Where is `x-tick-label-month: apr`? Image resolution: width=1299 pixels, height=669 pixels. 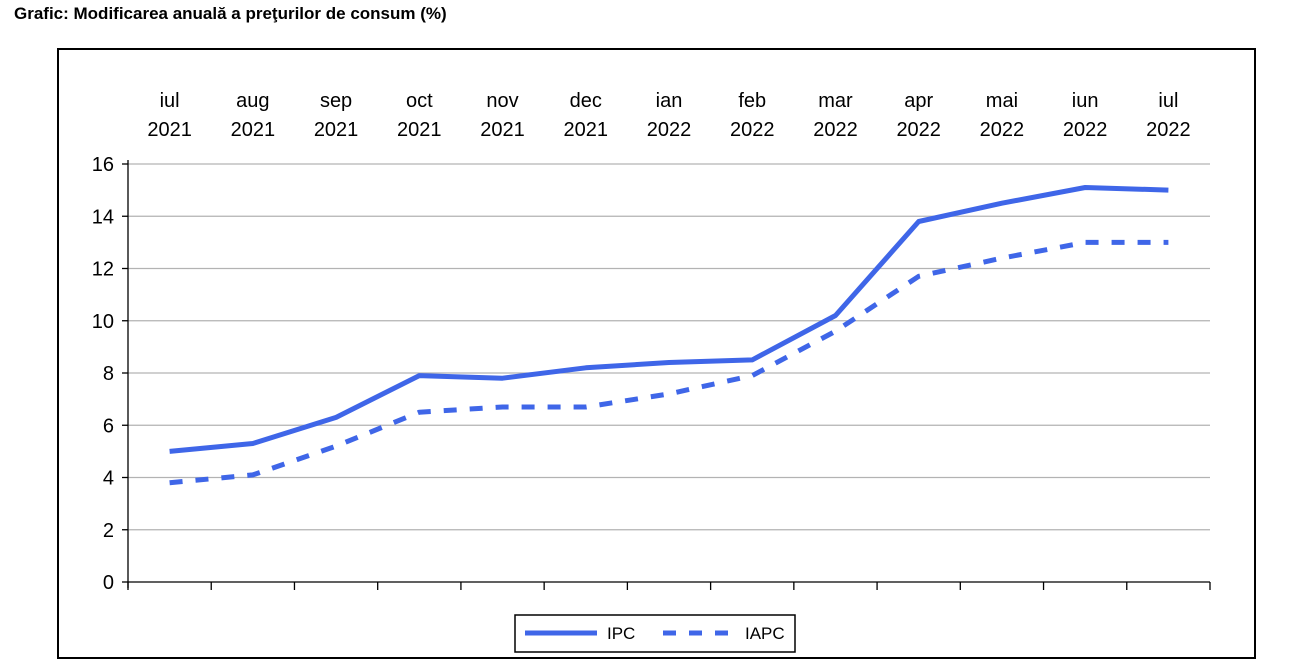
x-tick-label-month: apr is located at coordinates (918, 101).